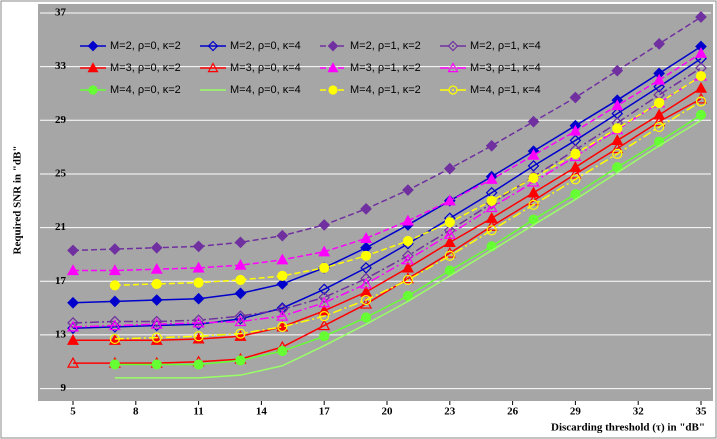  Describe the element at coordinates (639, 412) in the screenshot. I see `x-tick-label: 32` at that location.